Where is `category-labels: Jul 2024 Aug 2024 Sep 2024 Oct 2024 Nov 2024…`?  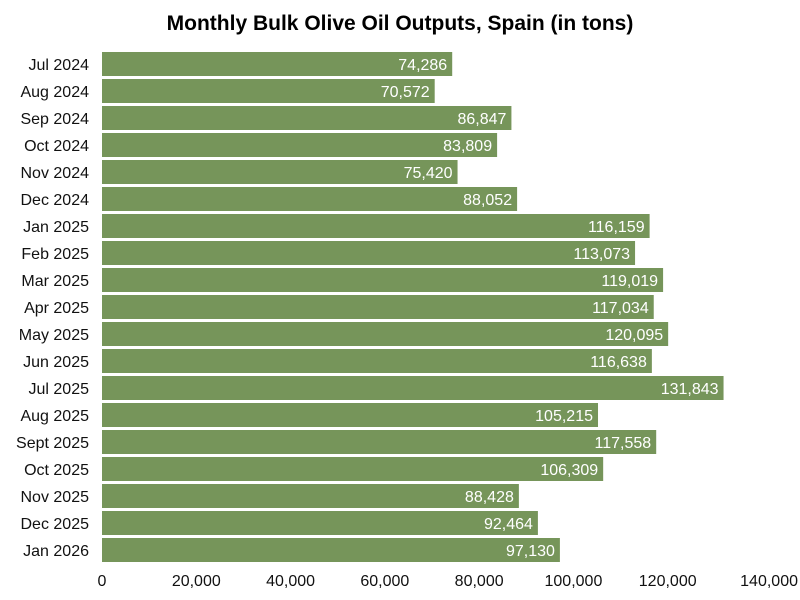 category-labels: Jul 2024 Aug 2024 Sep 2024 Oct 2024 Nov 2024… is located at coordinates (52, 308).